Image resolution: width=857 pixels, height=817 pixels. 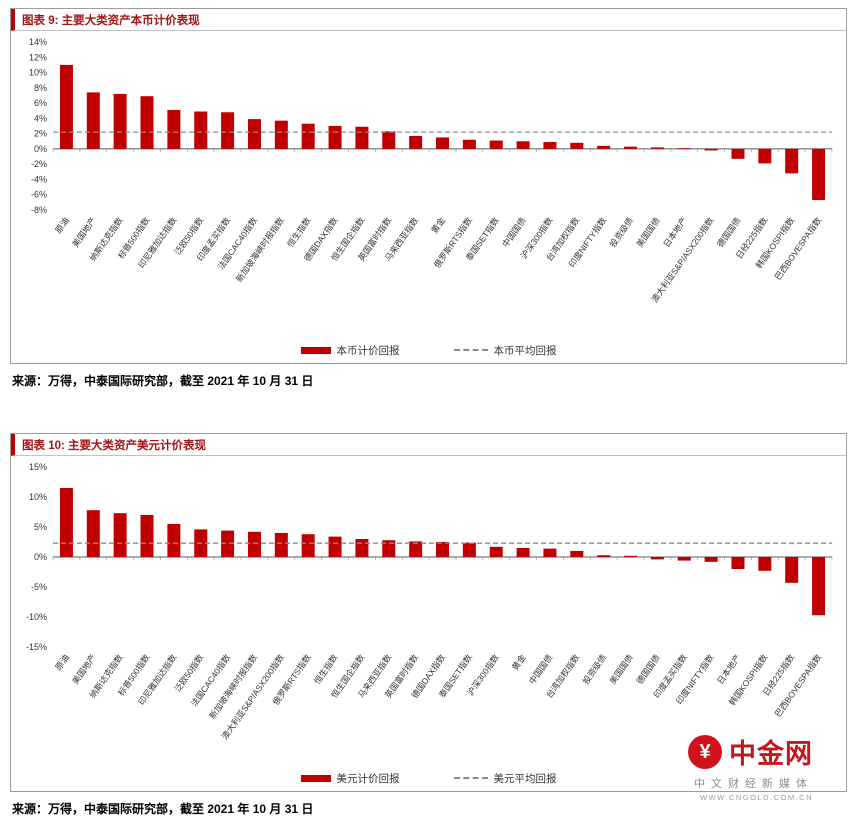 I want to click on logo-name: 中金网, so click(x=771, y=754).